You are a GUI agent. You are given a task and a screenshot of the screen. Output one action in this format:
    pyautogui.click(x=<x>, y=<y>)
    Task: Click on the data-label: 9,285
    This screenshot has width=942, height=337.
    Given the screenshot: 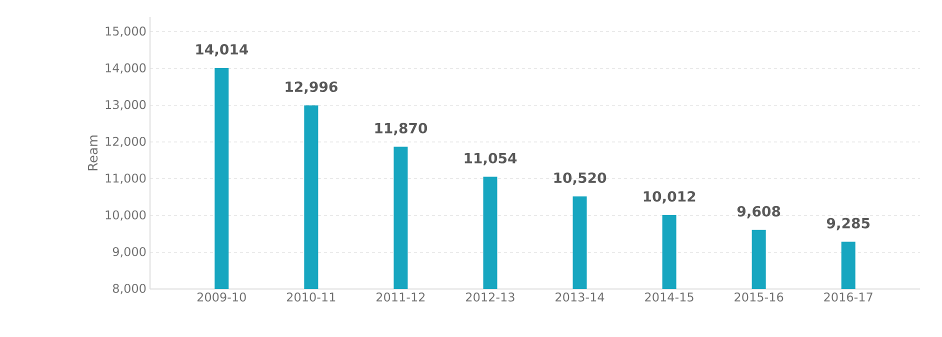 What is the action you would take?
    pyautogui.click(x=848, y=224)
    